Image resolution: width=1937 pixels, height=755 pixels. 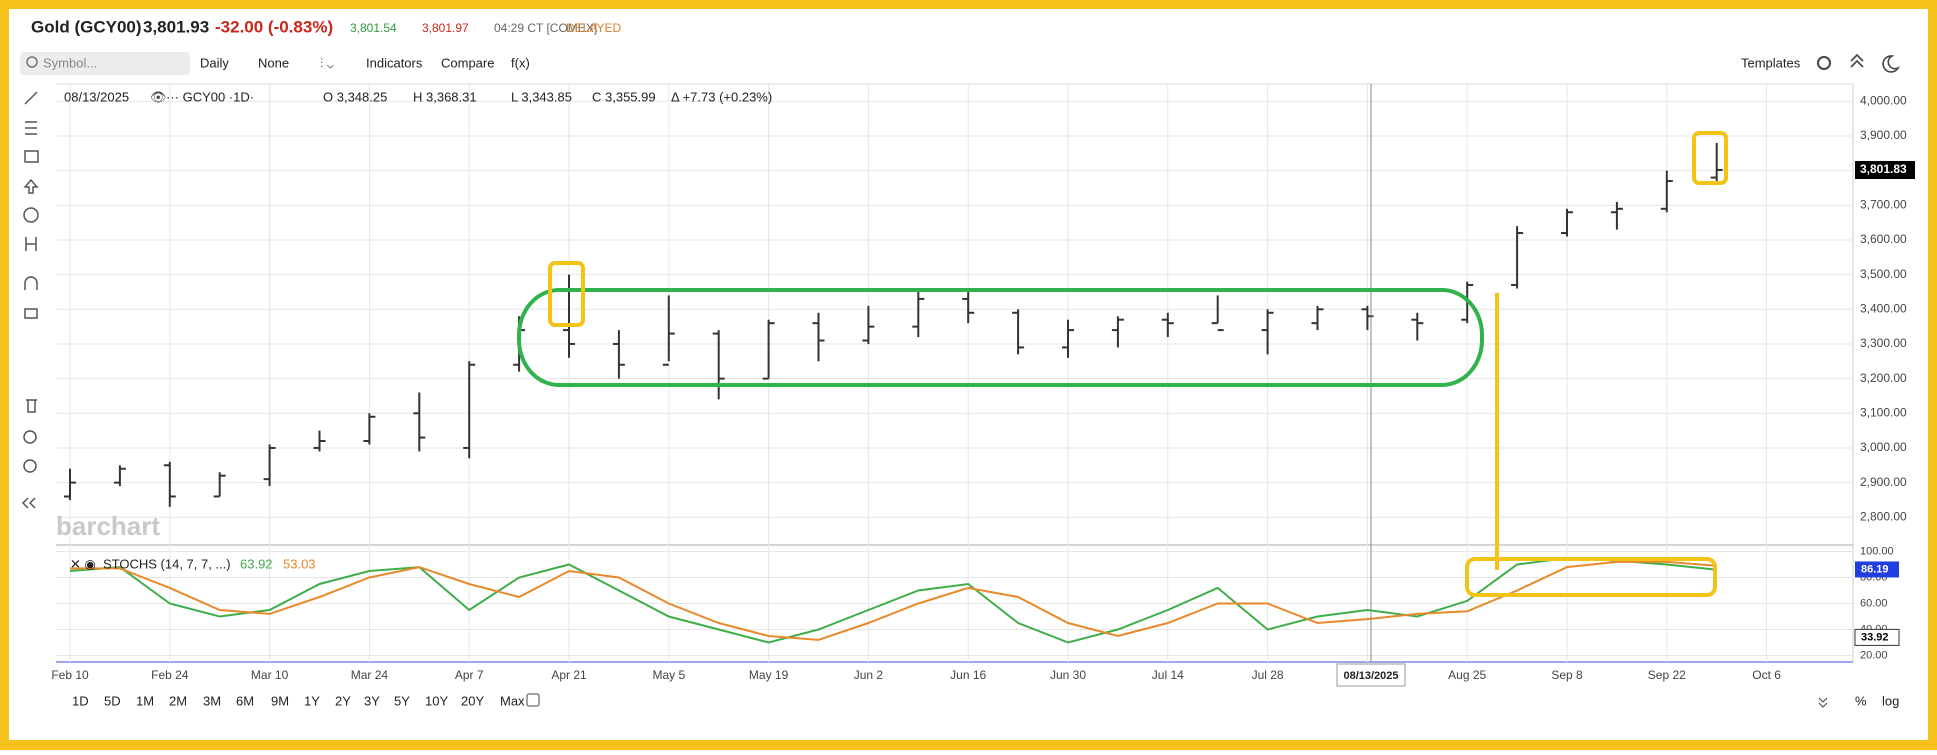 What do you see at coordinates (1771, 62) in the screenshot?
I see `templates-button: Templates` at bounding box center [1771, 62].